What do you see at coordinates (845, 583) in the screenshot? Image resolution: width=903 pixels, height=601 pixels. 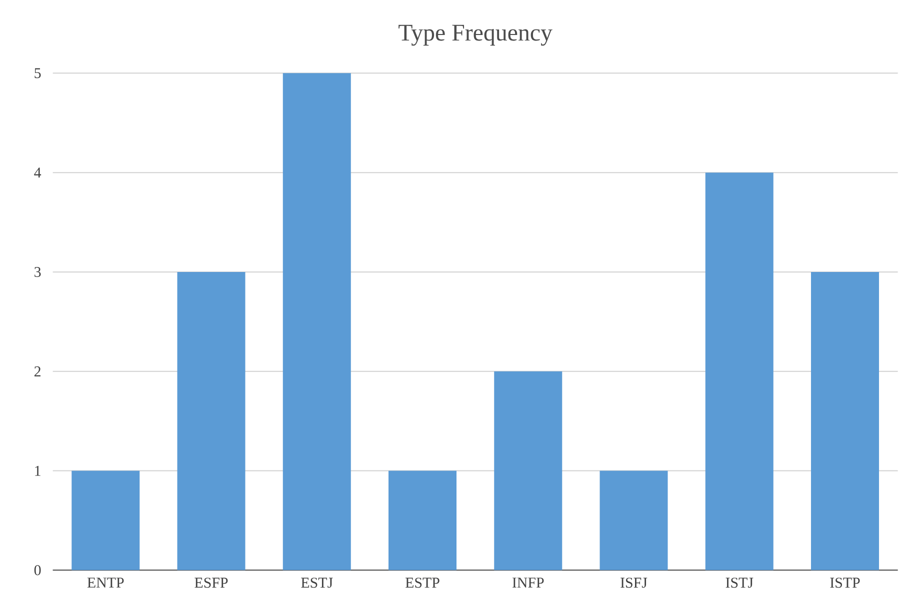 I see `x-tick-label: ISTP` at bounding box center [845, 583].